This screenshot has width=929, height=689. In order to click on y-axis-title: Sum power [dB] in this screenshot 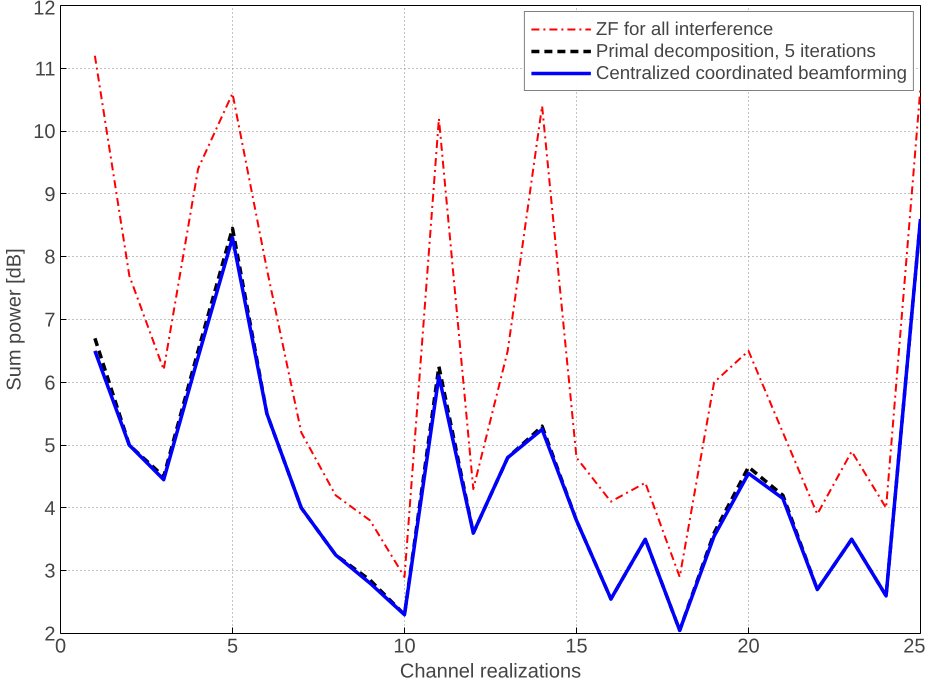, I will do `click(14, 319)`.